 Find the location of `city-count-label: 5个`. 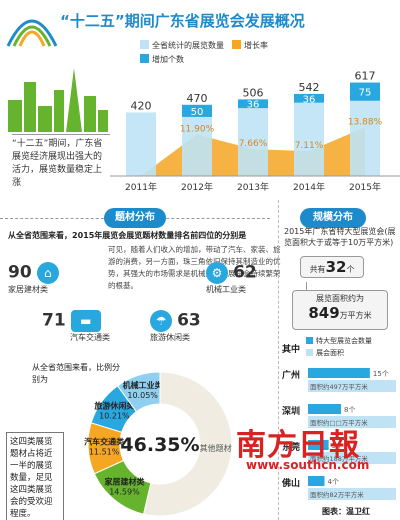

city-count-label: 5个 is located at coordinates (337, 446).